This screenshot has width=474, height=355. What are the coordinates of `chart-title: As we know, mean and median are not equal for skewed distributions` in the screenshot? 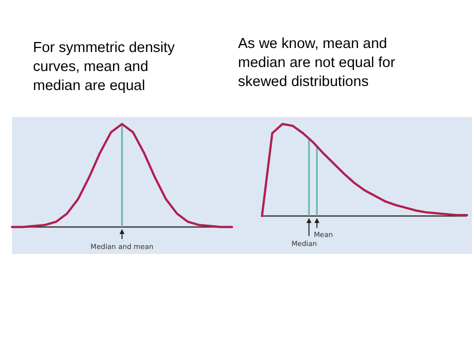 It's located at (317, 63).